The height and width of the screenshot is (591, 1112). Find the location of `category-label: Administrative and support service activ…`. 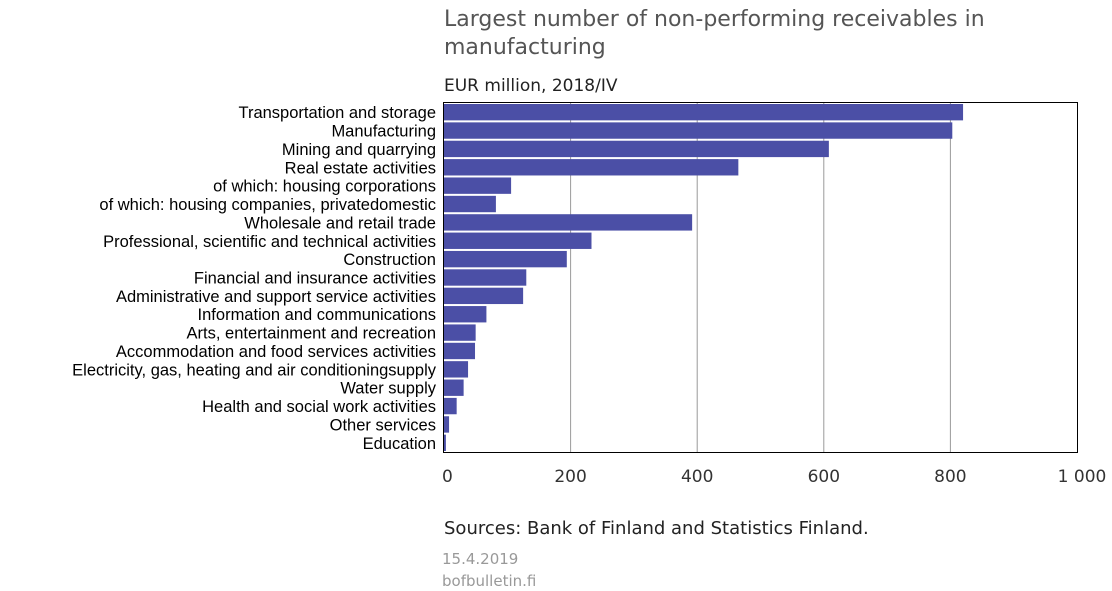

category-label: Administrative and support service activ… is located at coordinates (276, 297).